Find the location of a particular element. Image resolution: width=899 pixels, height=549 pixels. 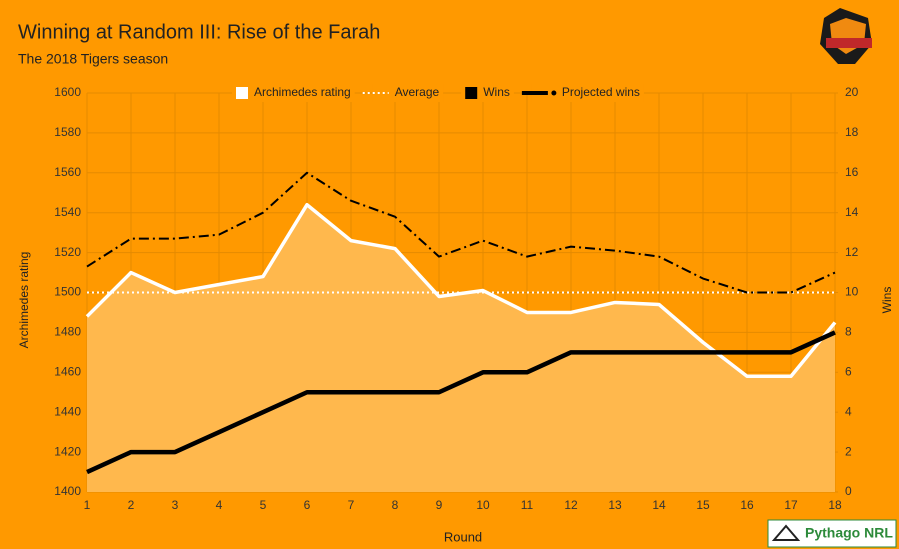

y2-tick-label: 10 is located at coordinates (852, 292).